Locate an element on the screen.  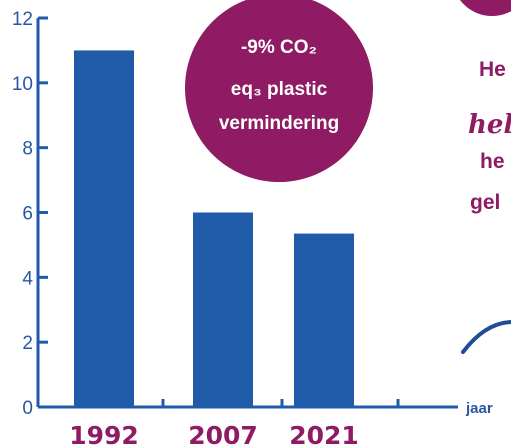
badge-circle is located at coordinates (279, 91).